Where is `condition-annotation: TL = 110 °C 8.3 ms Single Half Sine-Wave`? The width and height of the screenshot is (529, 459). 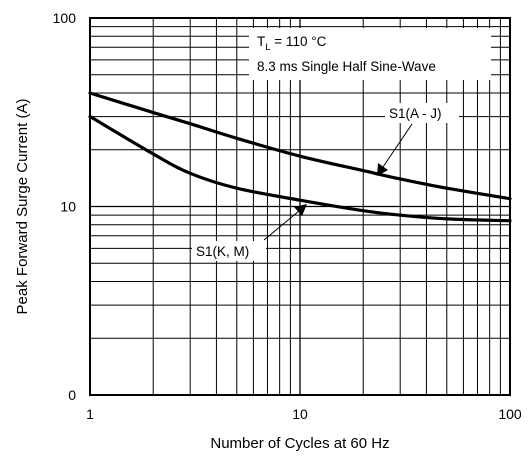 condition-annotation: TL = 110 °C 8.3 ms Single Half Sine-Wave is located at coordinates (370, 54).